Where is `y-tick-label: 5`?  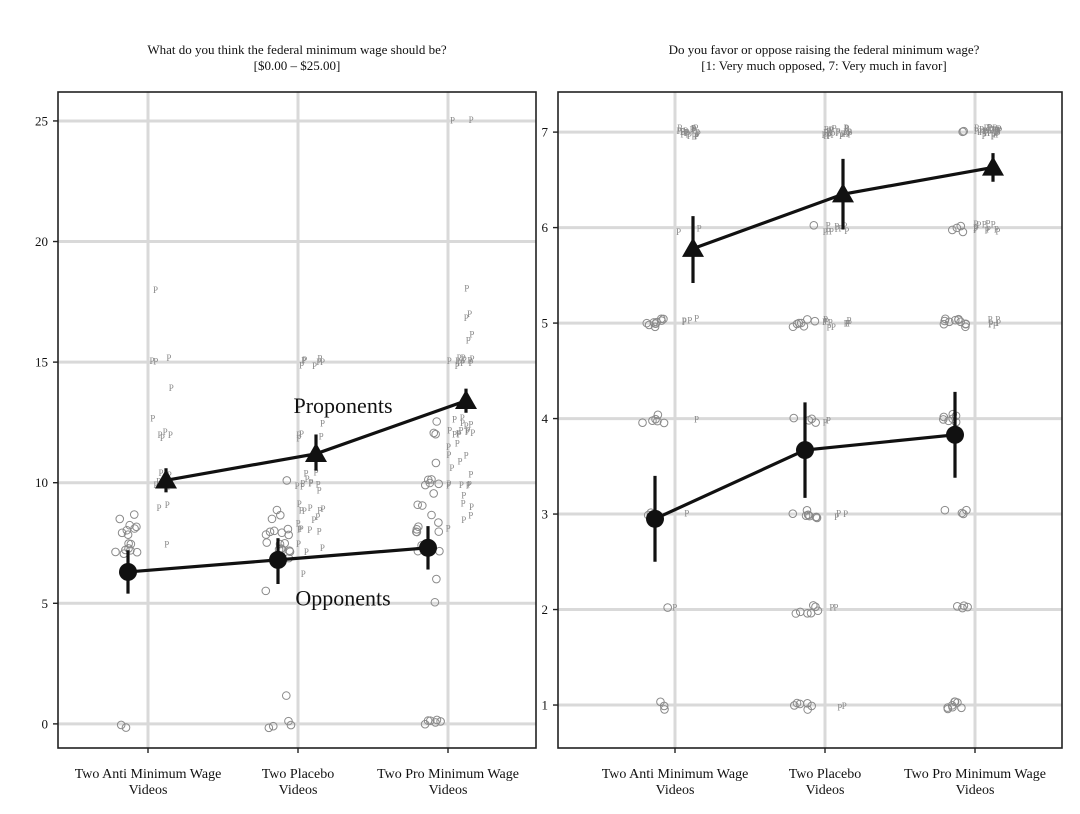 y-tick-label: 5 is located at coordinates (545, 323).